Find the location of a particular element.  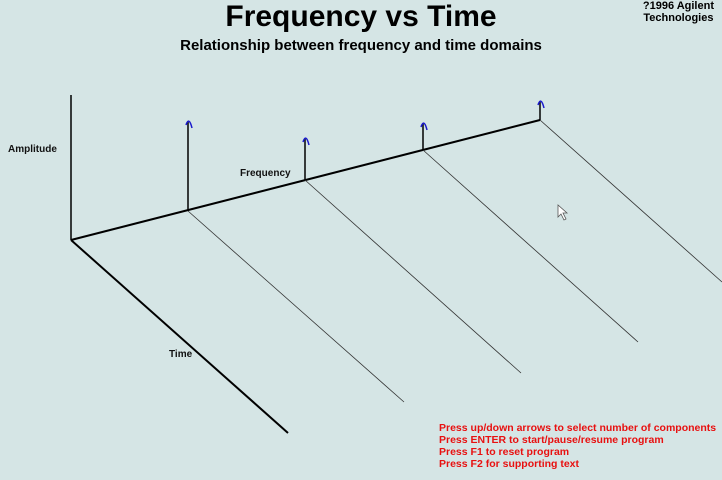

time-axis-label: Time is located at coordinates (181, 354).